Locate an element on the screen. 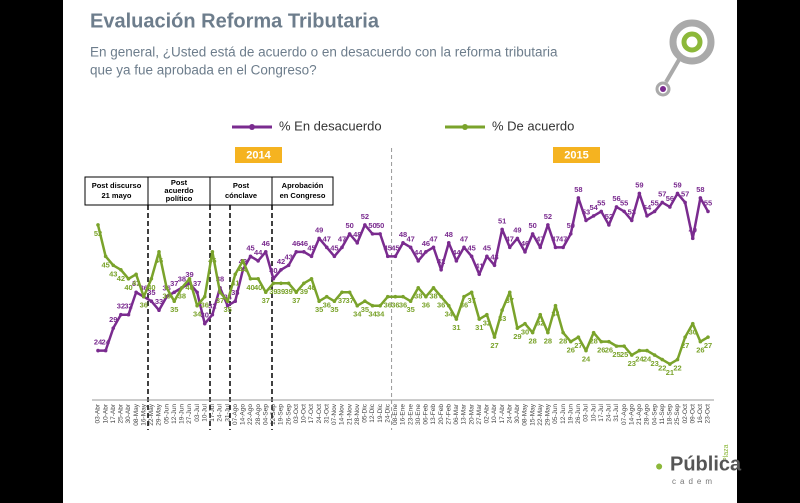  x-tick-label: 16-Ene is located at coordinates (403, 414).